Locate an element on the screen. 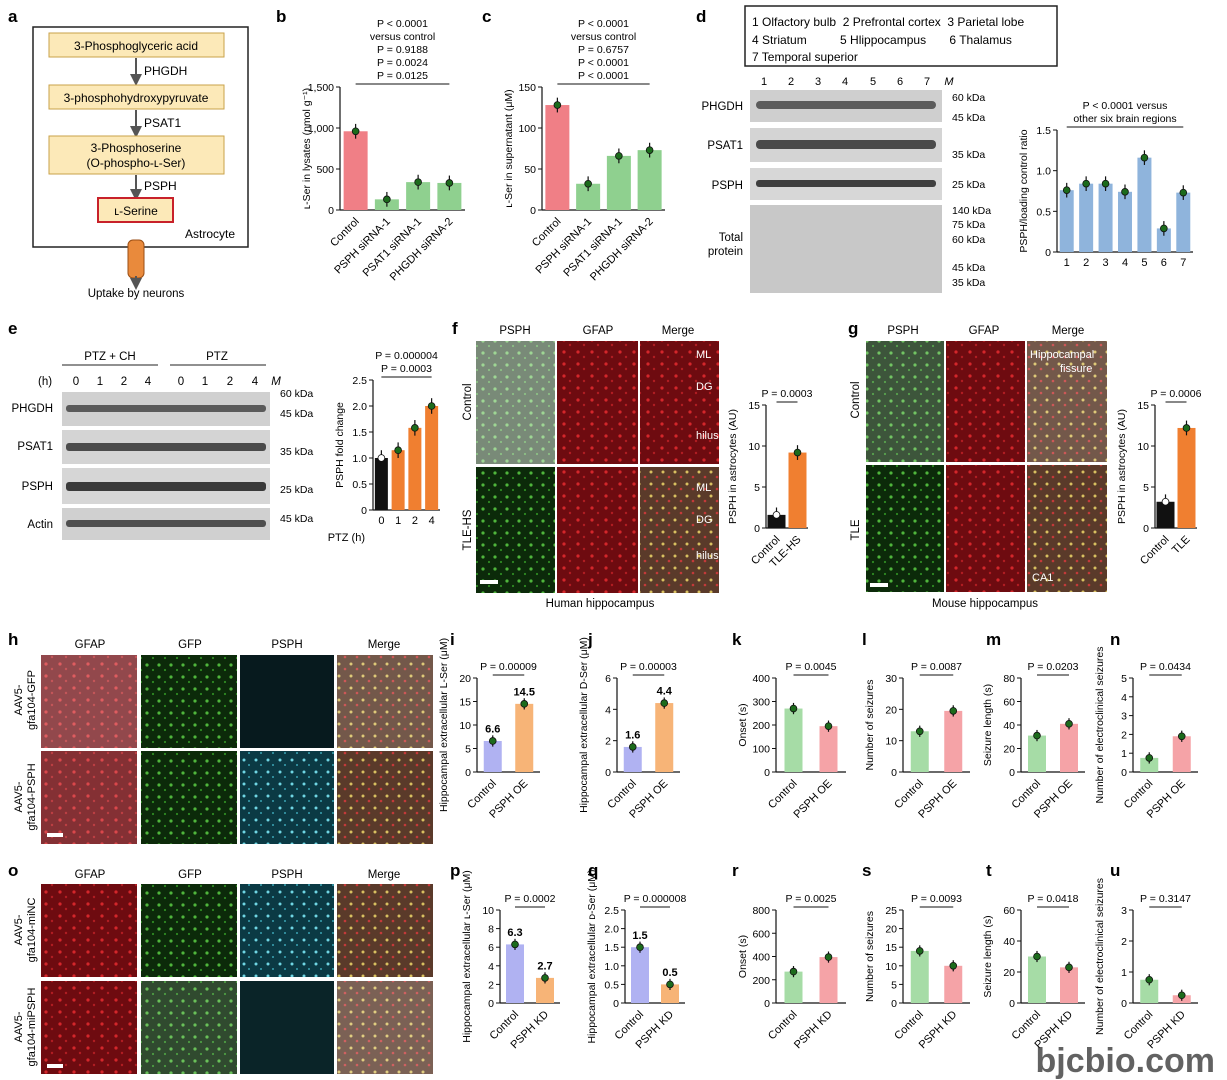 Image resolution: width=1227 pixels, height=1080 pixels. panel-letter-d: d is located at coordinates (701, 16).